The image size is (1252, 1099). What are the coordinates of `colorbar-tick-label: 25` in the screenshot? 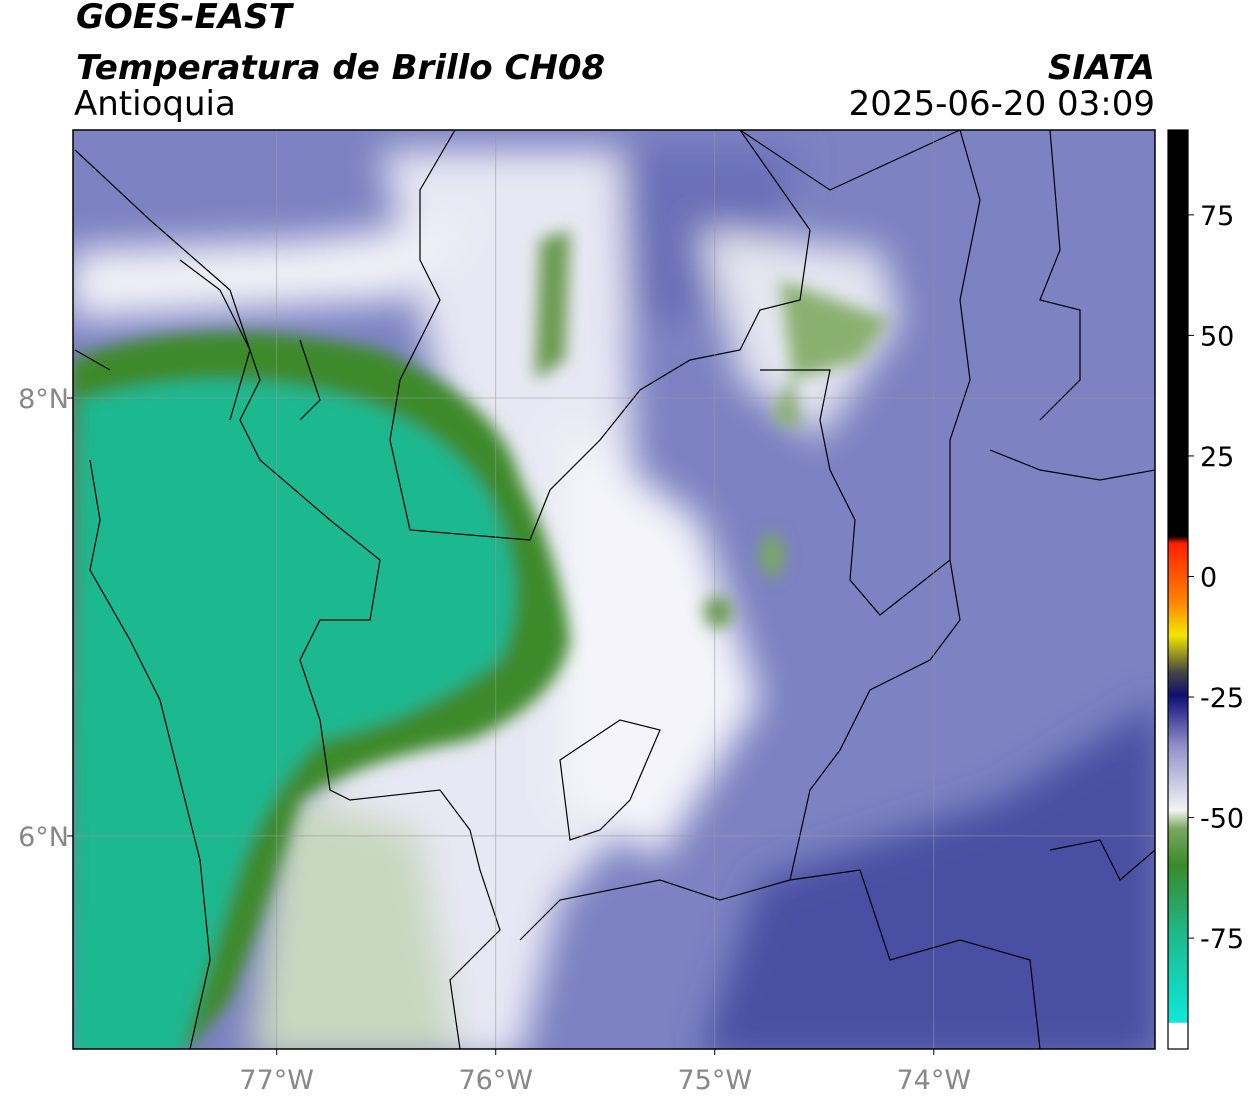 It's located at (1217, 457).